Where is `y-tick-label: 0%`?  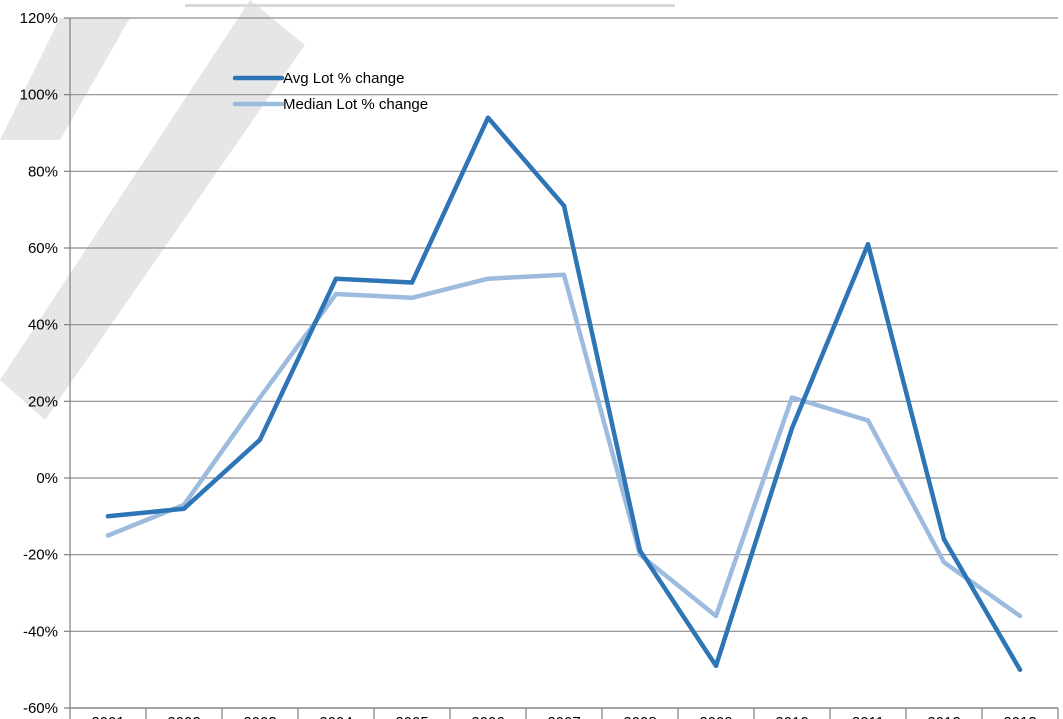
y-tick-label: 0% is located at coordinates (47, 478).